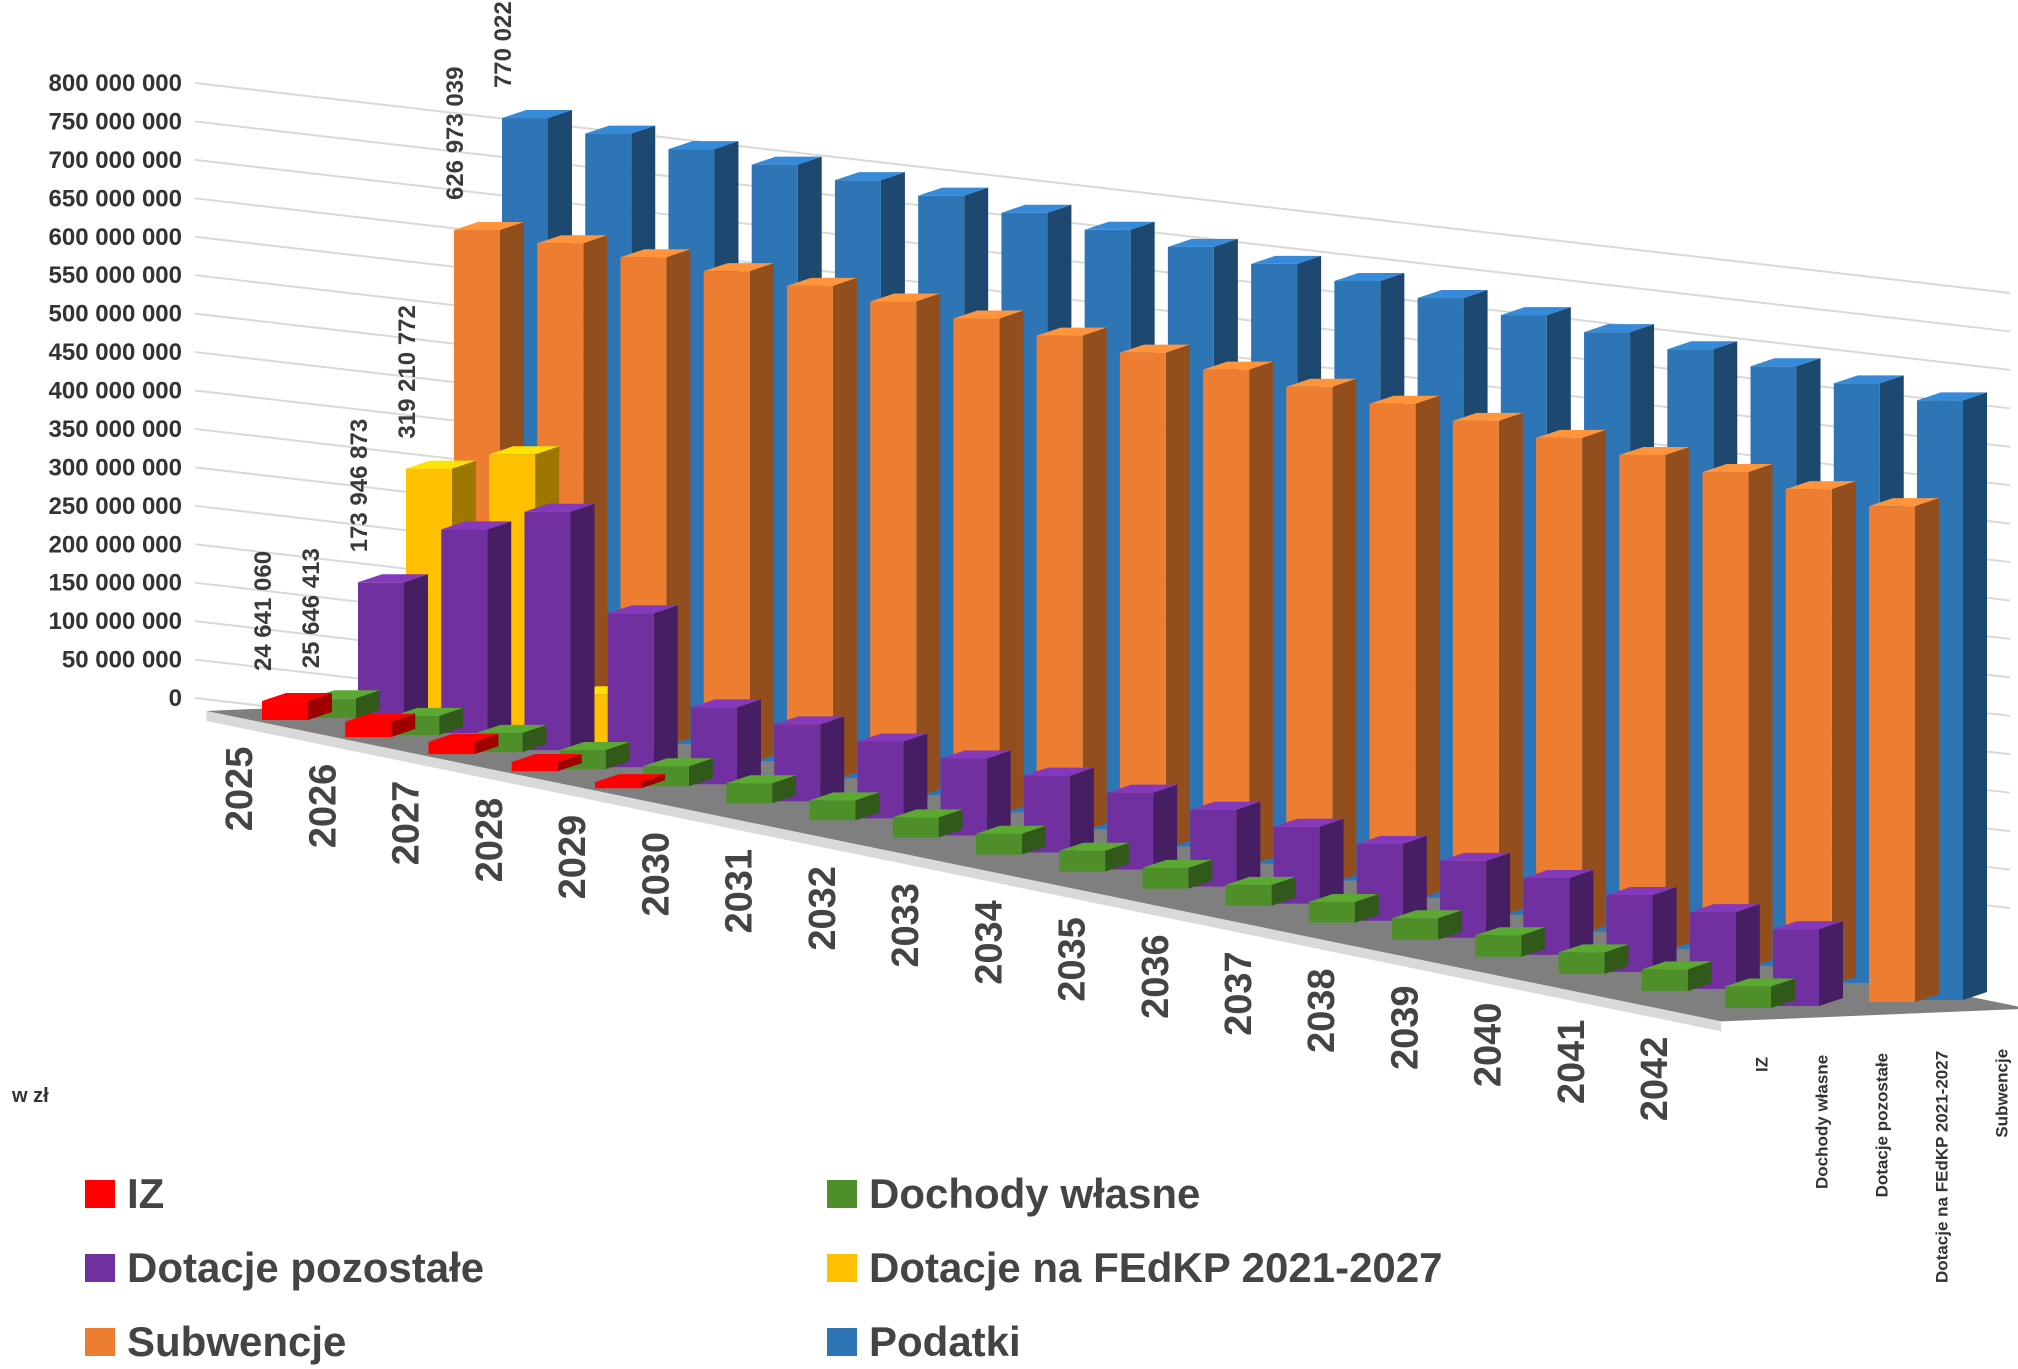 The image size is (2018, 1369). What do you see at coordinates (842, 1268) in the screenshot?
I see `legend-swatch-dotacje-fedkp` at bounding box center [842, 1268].